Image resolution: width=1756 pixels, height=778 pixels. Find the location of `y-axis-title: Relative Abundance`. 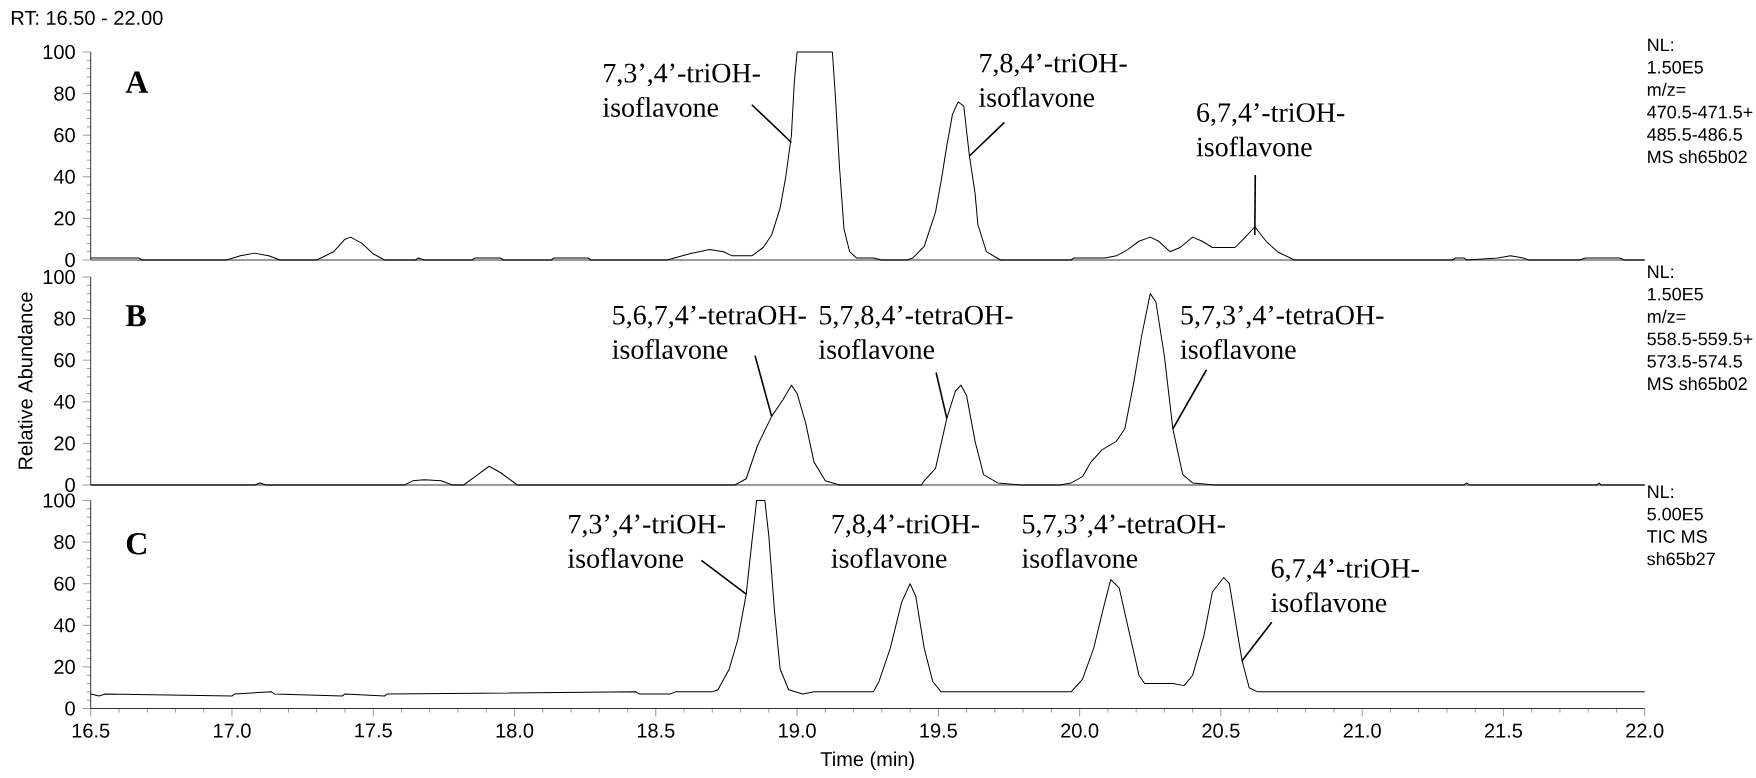

y-axis-title: Relative Abundance is located at coordinates (25, 380).